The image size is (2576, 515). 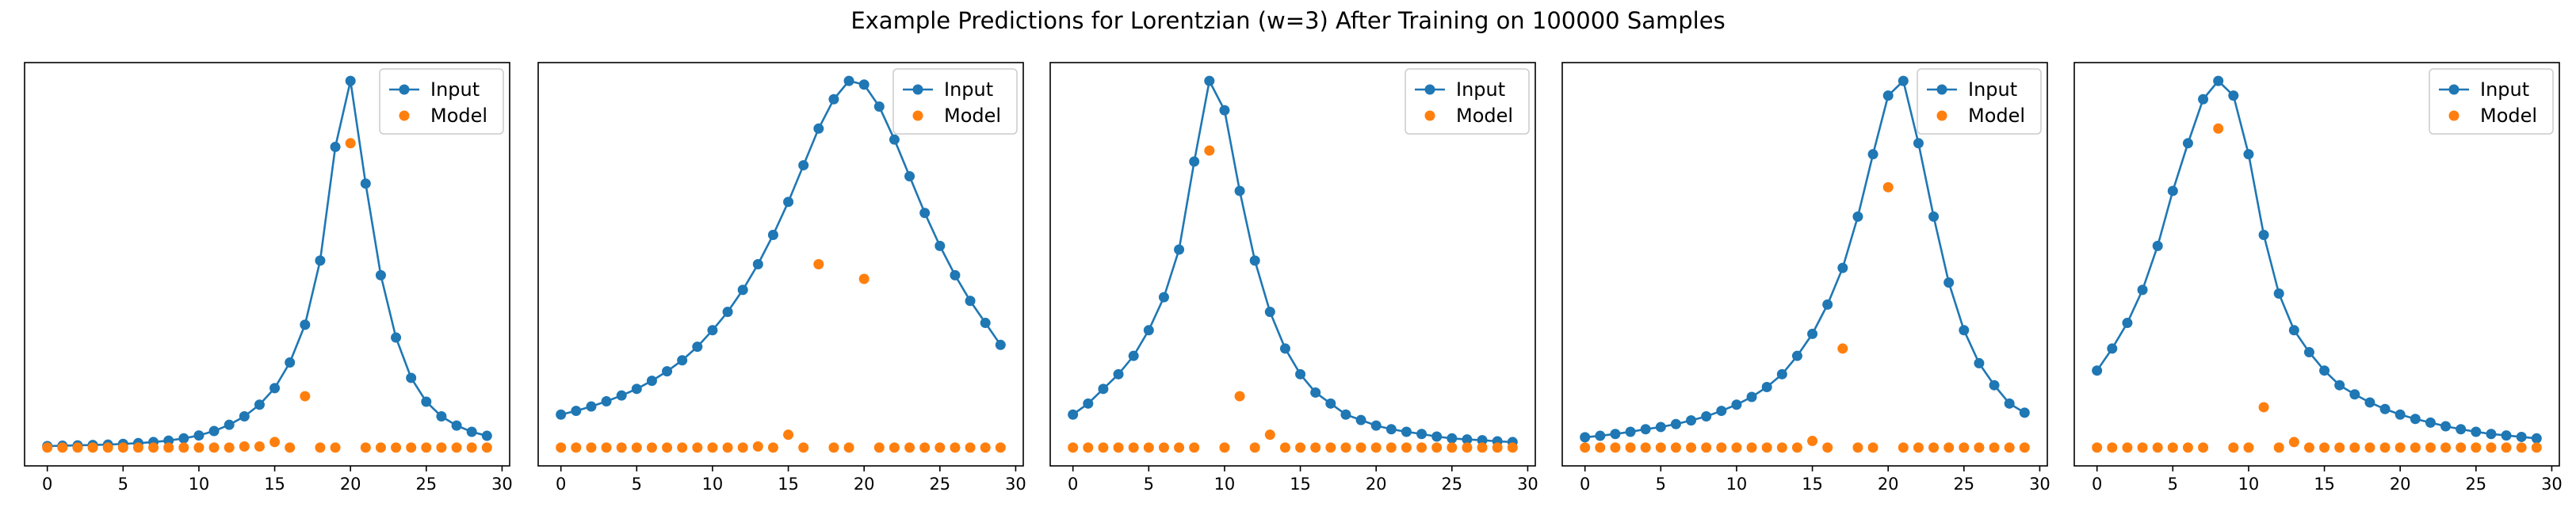 What do you see at coordinates (1963, 485) in the screenshot?
I see `x-tick-label: 25` at bounding box center [1963, 485].